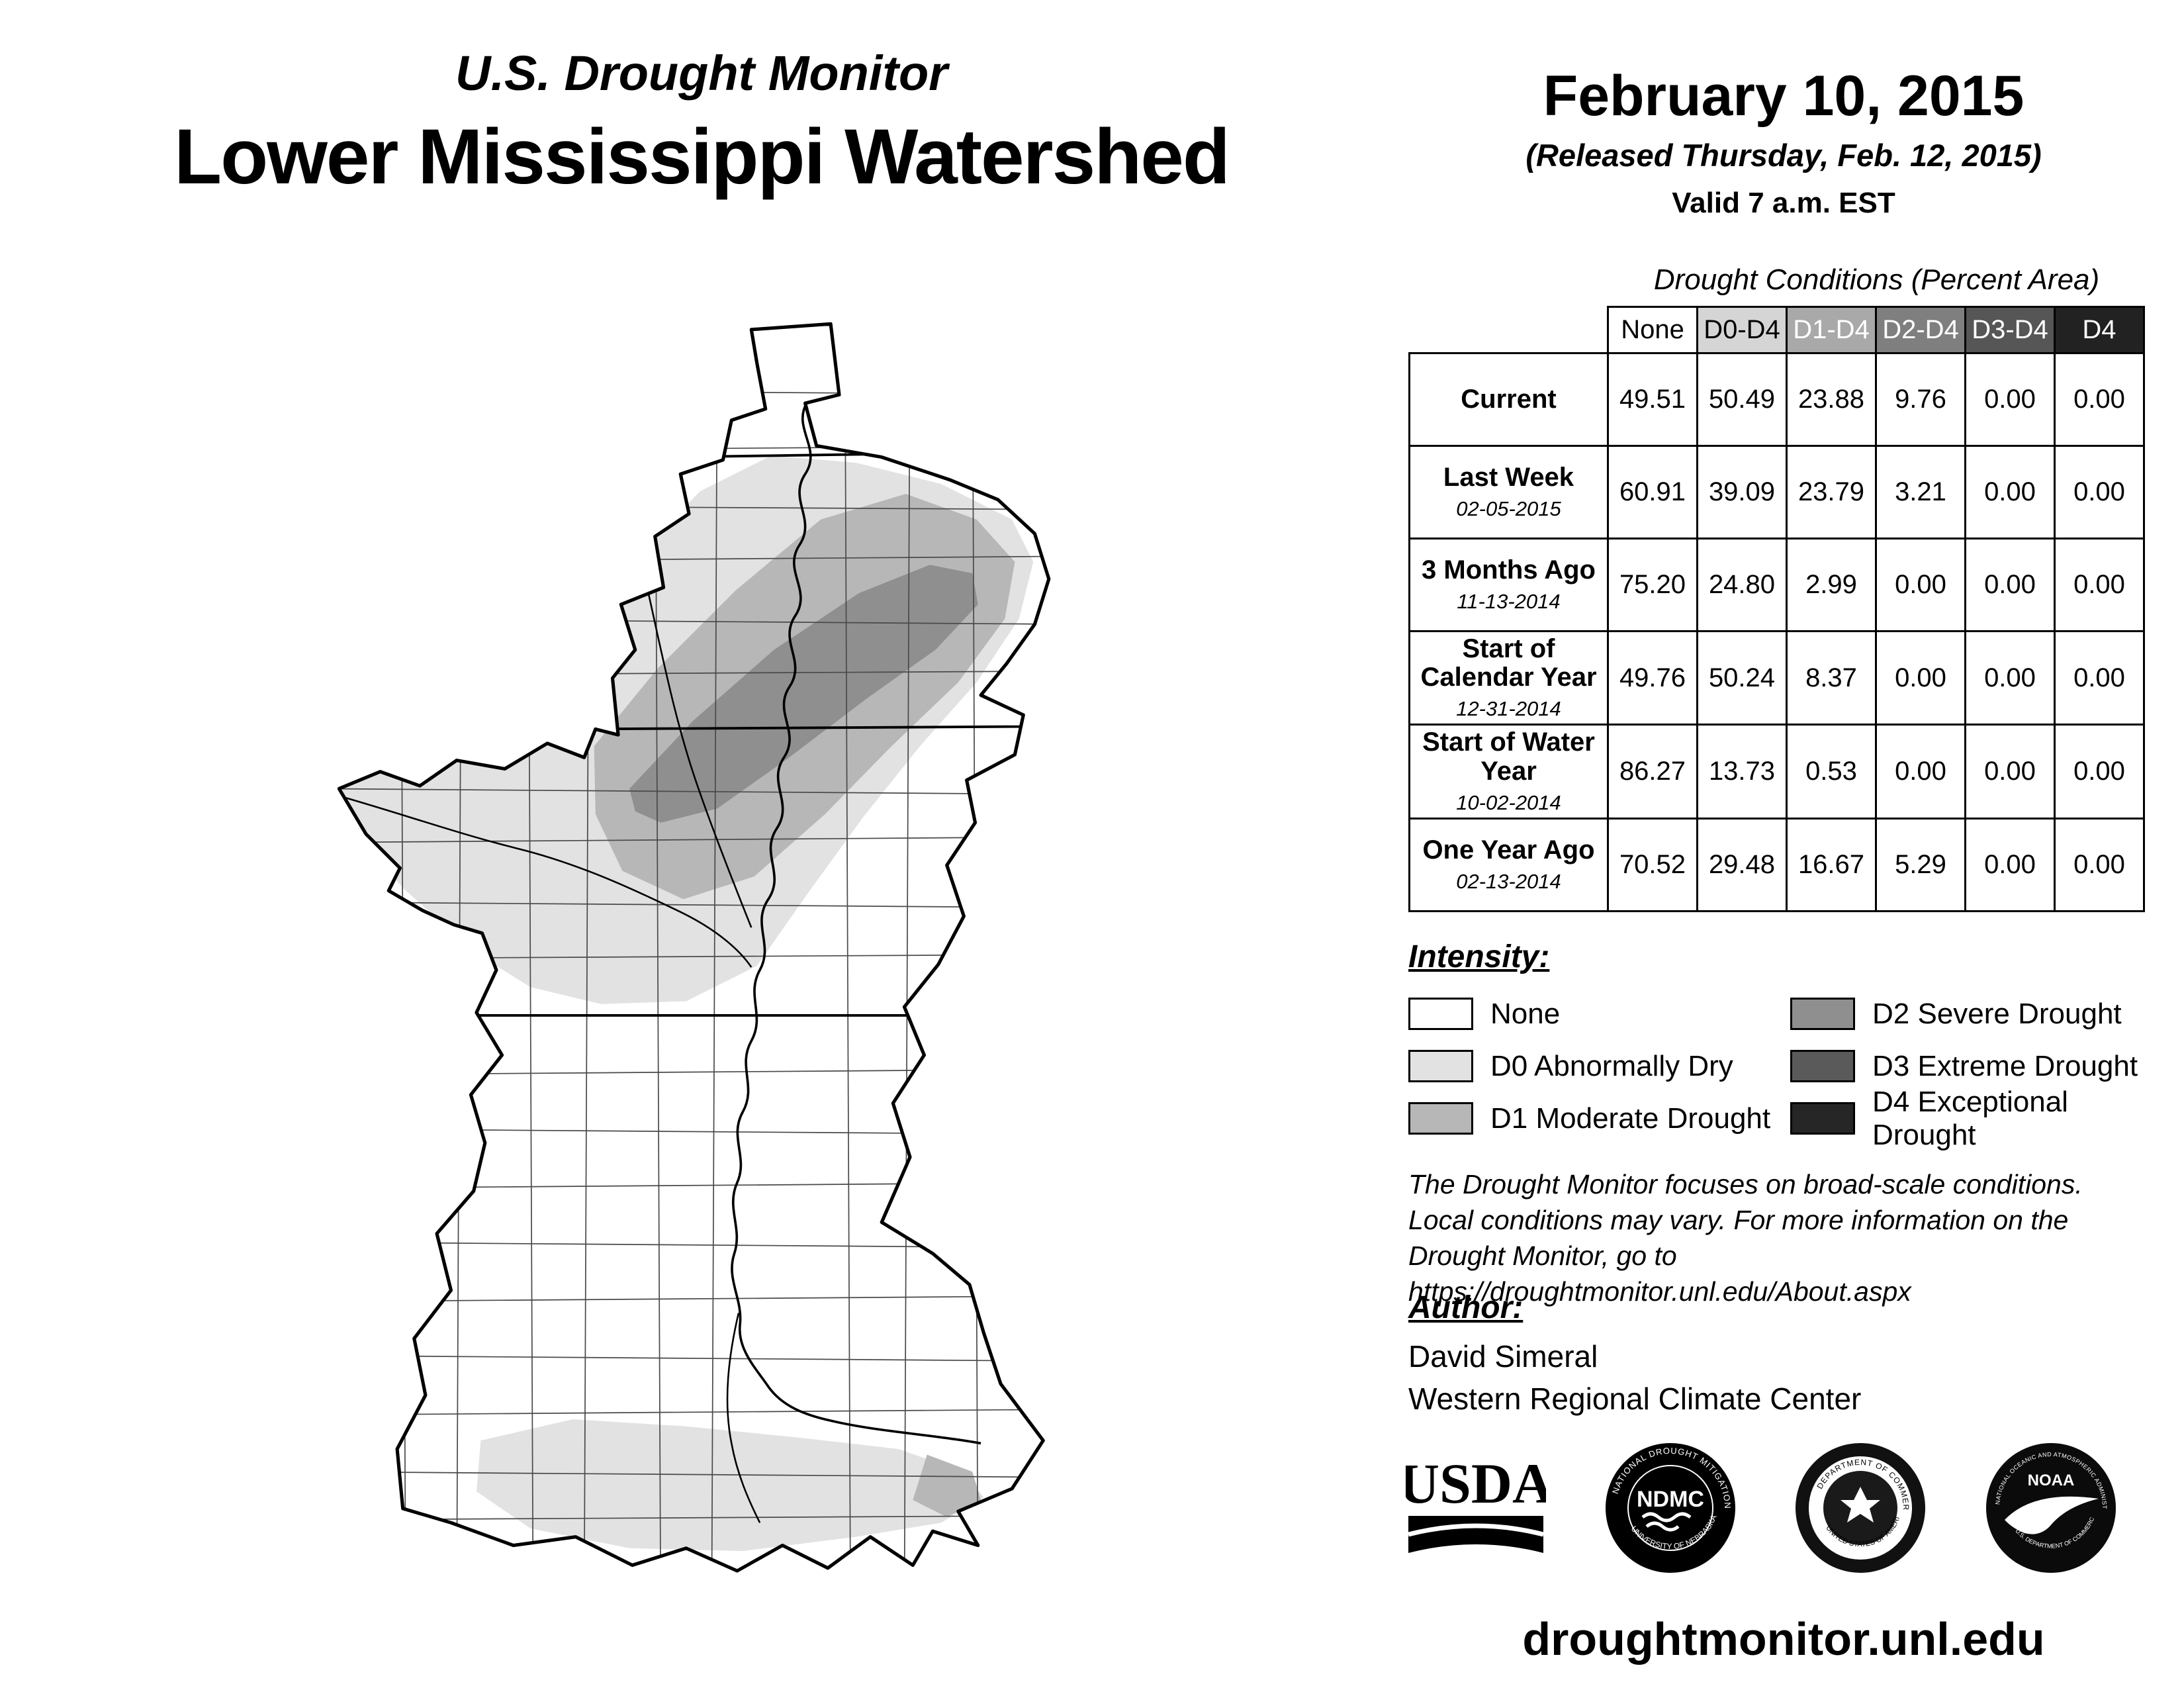  Describe the element at coordinates (2010, 330) in the screenshot. I see `col-header-d3d4: D3-D4` at that location.